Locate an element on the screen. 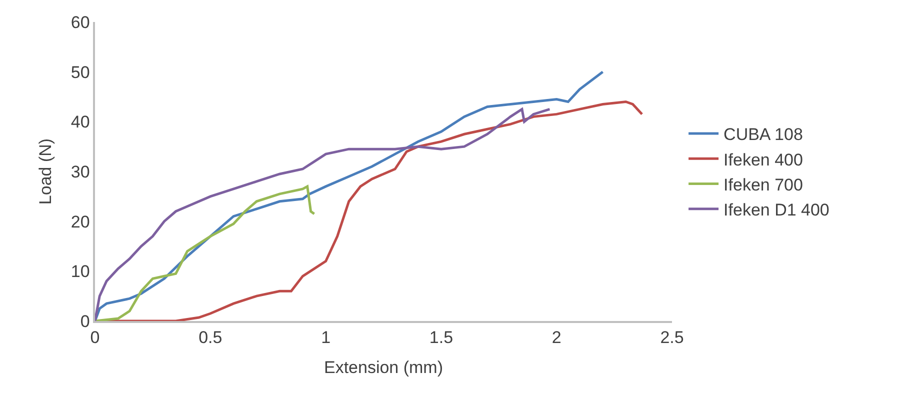 The width and height of the screenshot is (922, 409). y-tick-label: 60 is located at coordinates (80, 22).